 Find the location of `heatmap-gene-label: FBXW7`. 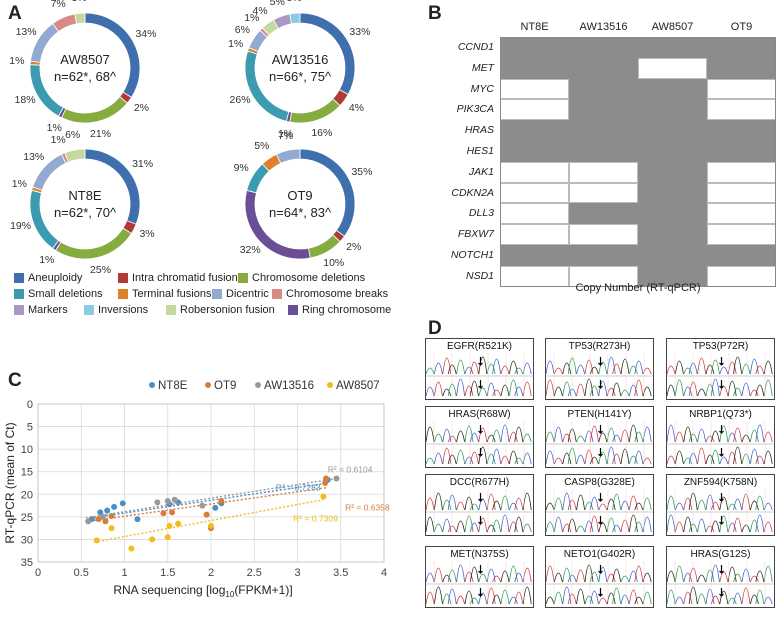

heatmap-gene-label: FBXW7 is located at coordinates (475, 234).